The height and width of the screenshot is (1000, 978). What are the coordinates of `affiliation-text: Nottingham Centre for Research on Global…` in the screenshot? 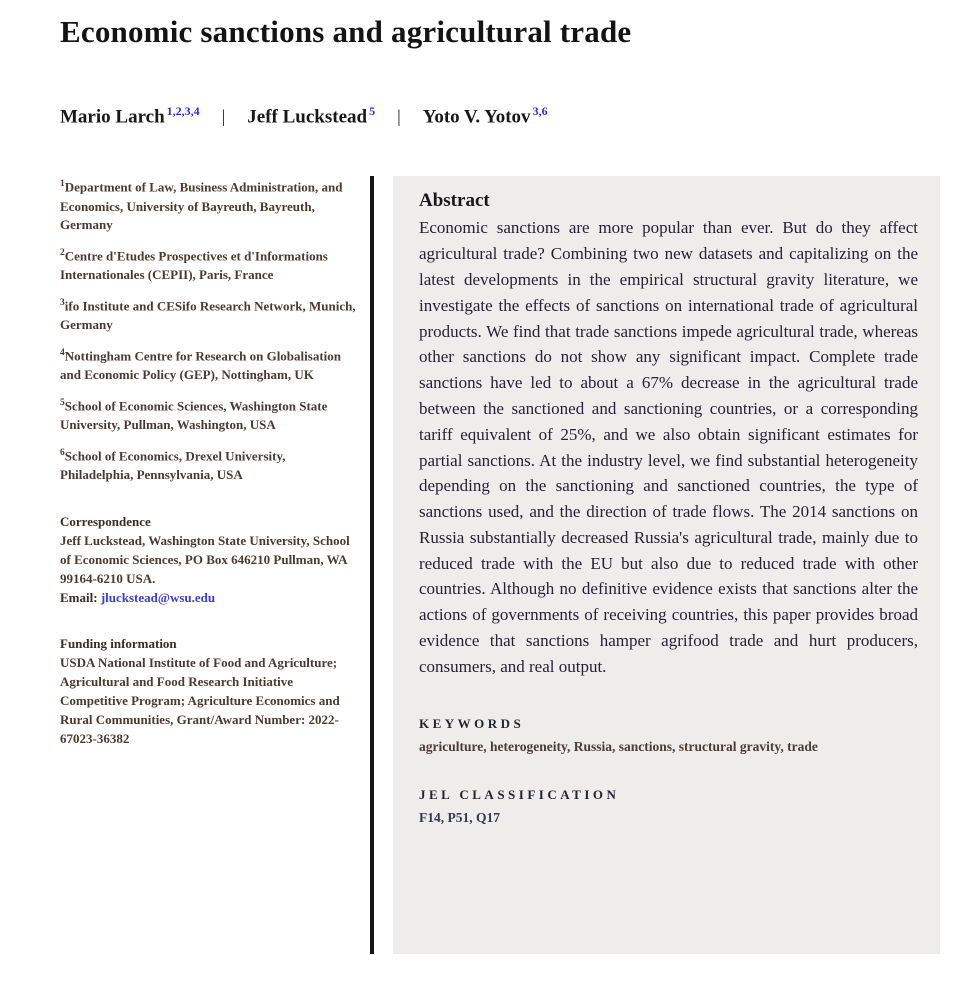 It's located at (200, 365).